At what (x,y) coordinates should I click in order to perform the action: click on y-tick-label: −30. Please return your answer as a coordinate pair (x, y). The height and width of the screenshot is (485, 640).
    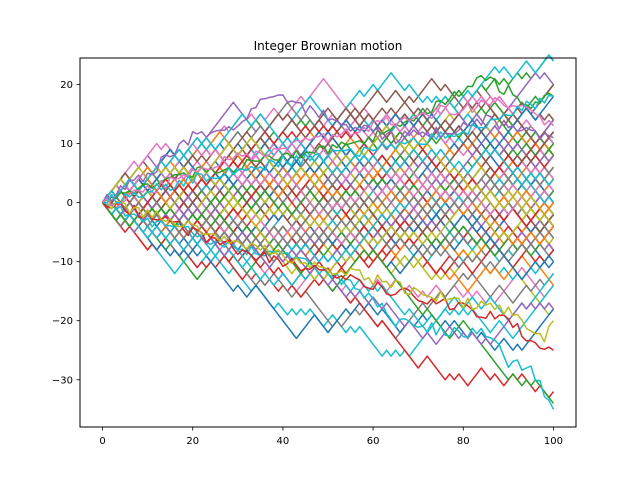
    Looking at the image, I should click on (62, 380).